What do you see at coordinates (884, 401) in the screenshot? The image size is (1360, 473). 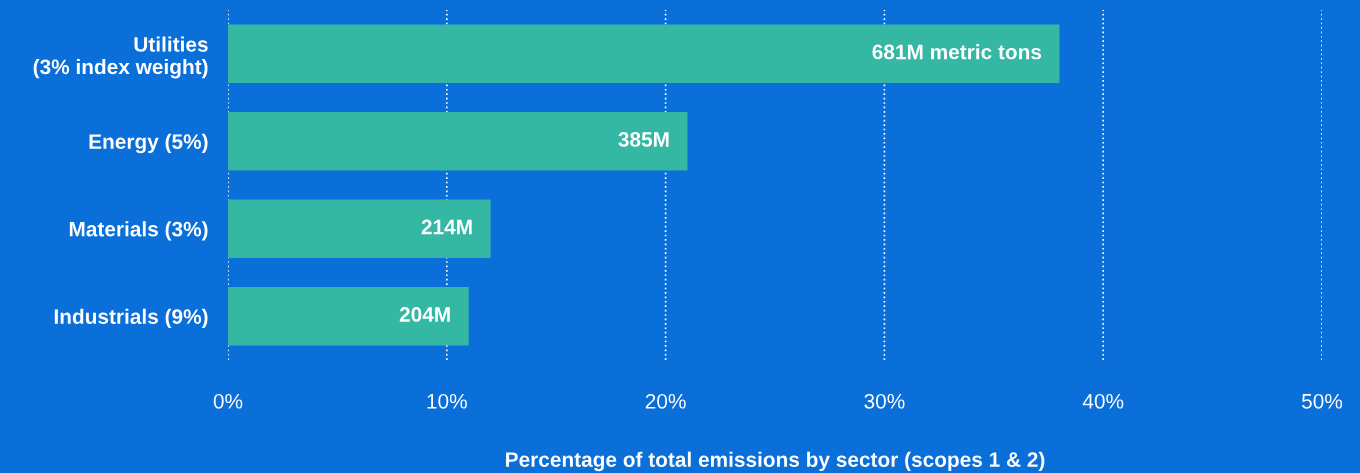 I see `x-tick-label: 30%` at bounding box center [884, 401].